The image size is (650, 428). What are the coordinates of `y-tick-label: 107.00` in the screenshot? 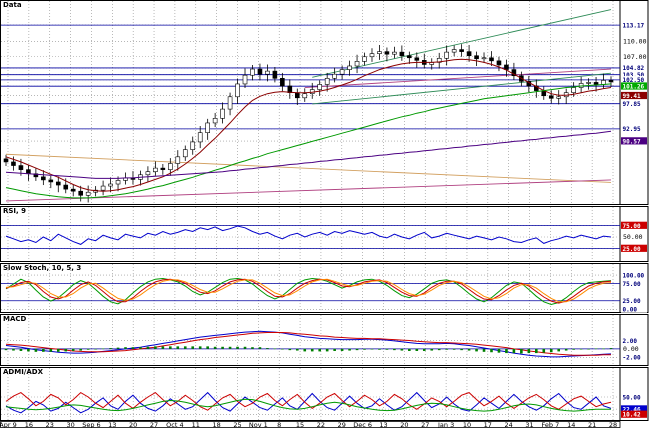 It's located at (635, 57).